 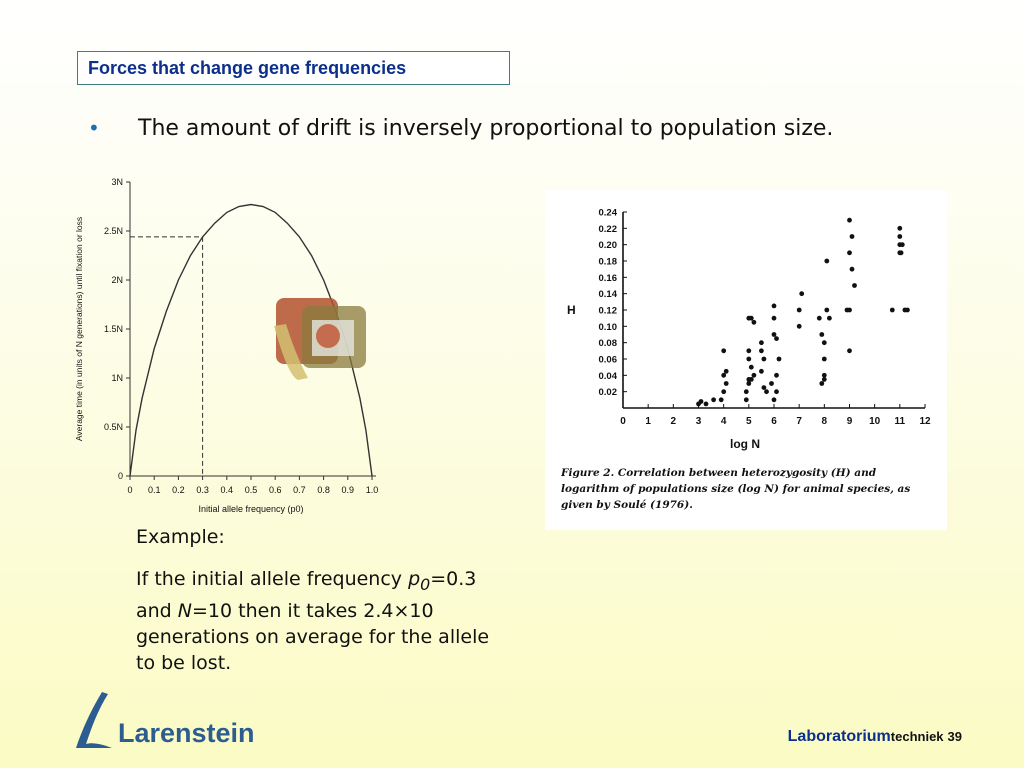 I want to click on heterozygosity-y-tick-label: 0.06, so click(x=608, y=360).